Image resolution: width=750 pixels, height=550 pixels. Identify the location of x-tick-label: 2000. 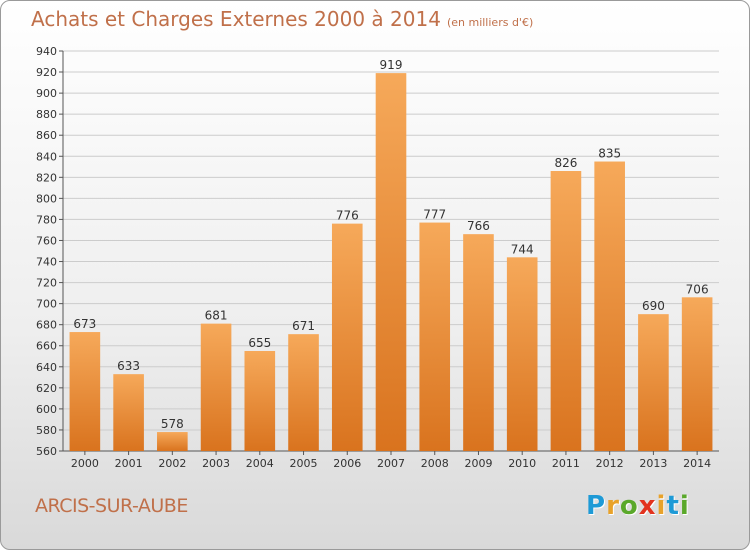
(85, 463).